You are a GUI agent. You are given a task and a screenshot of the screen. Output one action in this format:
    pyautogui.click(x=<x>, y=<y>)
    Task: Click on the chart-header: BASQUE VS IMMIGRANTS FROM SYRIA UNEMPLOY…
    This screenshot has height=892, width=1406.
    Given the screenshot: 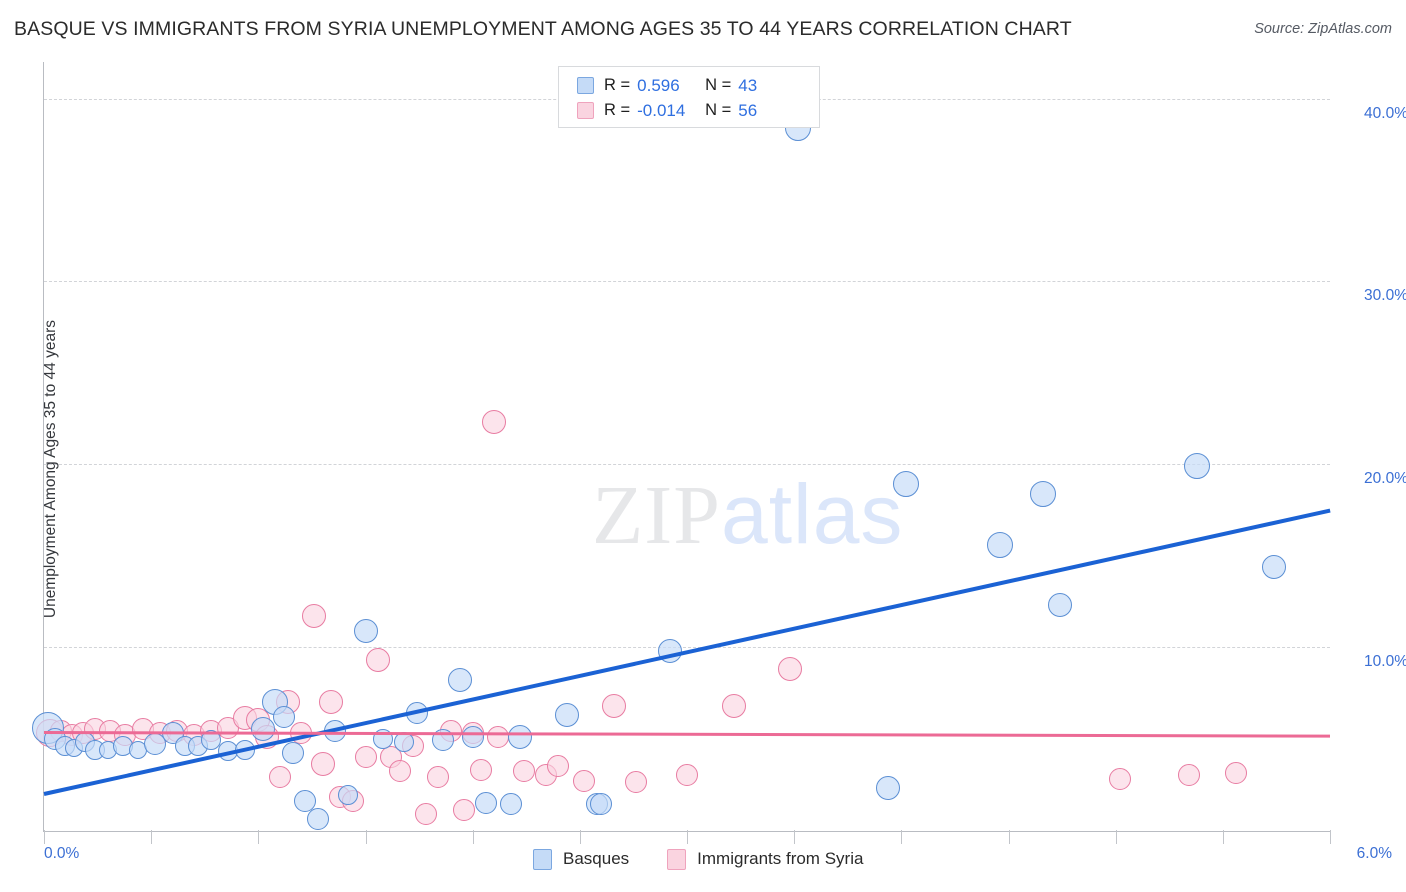 What is the action you would take?
    pyautogui.click(x=703, y=28)
    